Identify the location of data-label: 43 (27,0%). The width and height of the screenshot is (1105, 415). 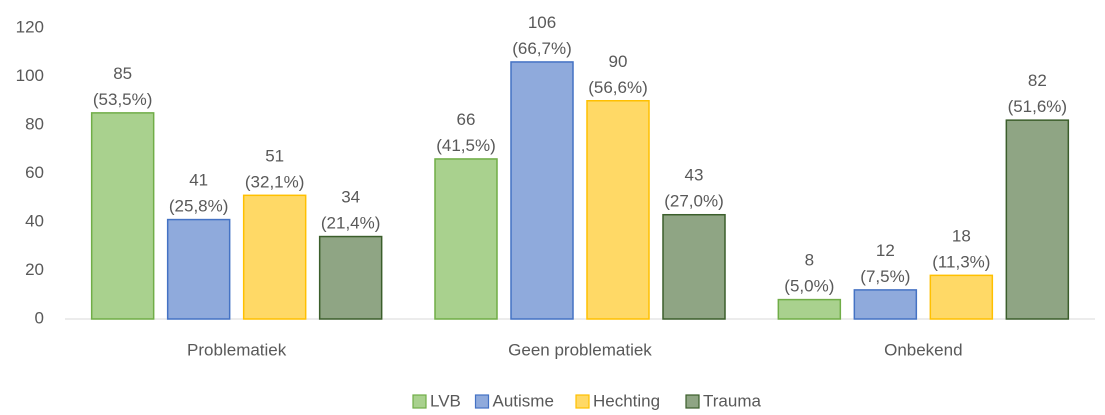
(694, 188).